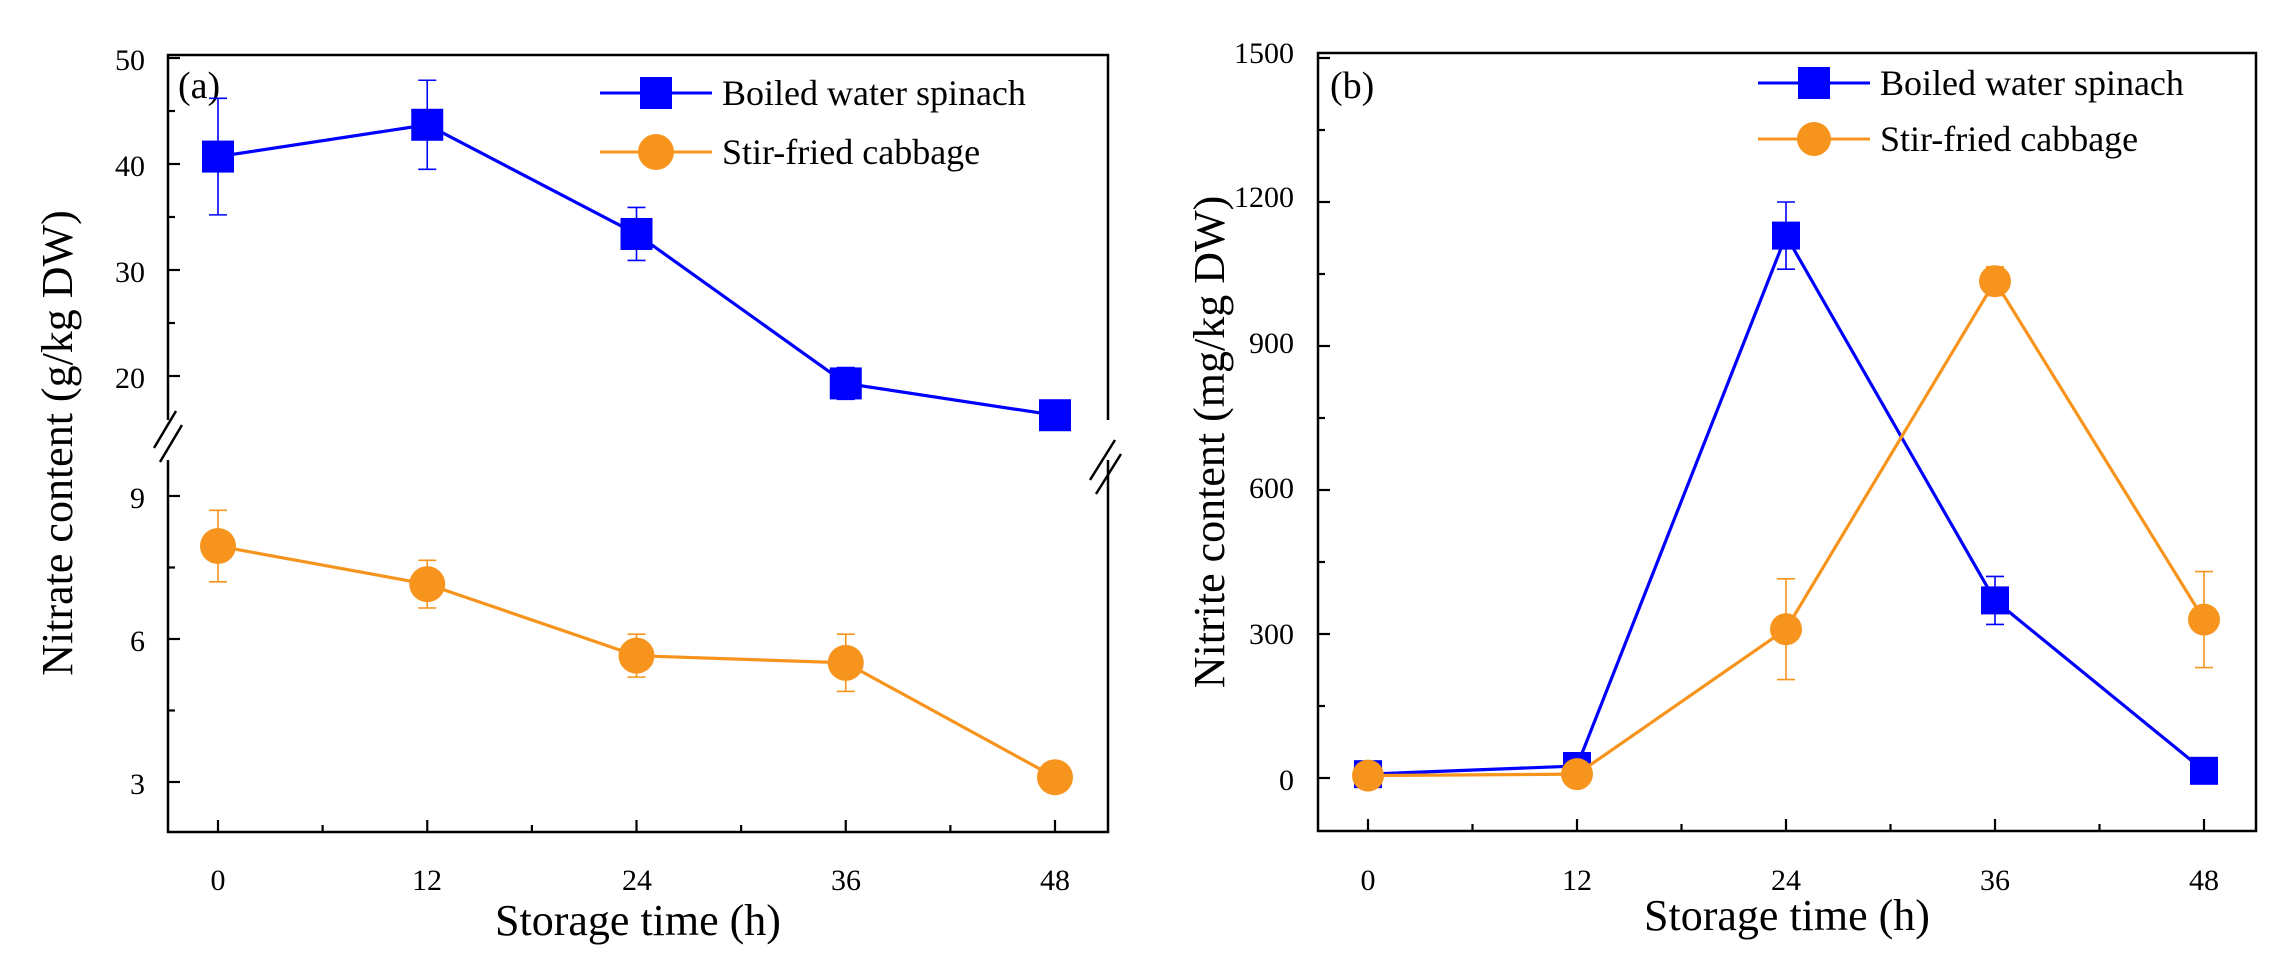 The height and width of the screenshot is (966, 2289). Describe the element at coordinates (1264, 53) in the screenshot. I see `b-y-tick-1500: 1500` at that location.